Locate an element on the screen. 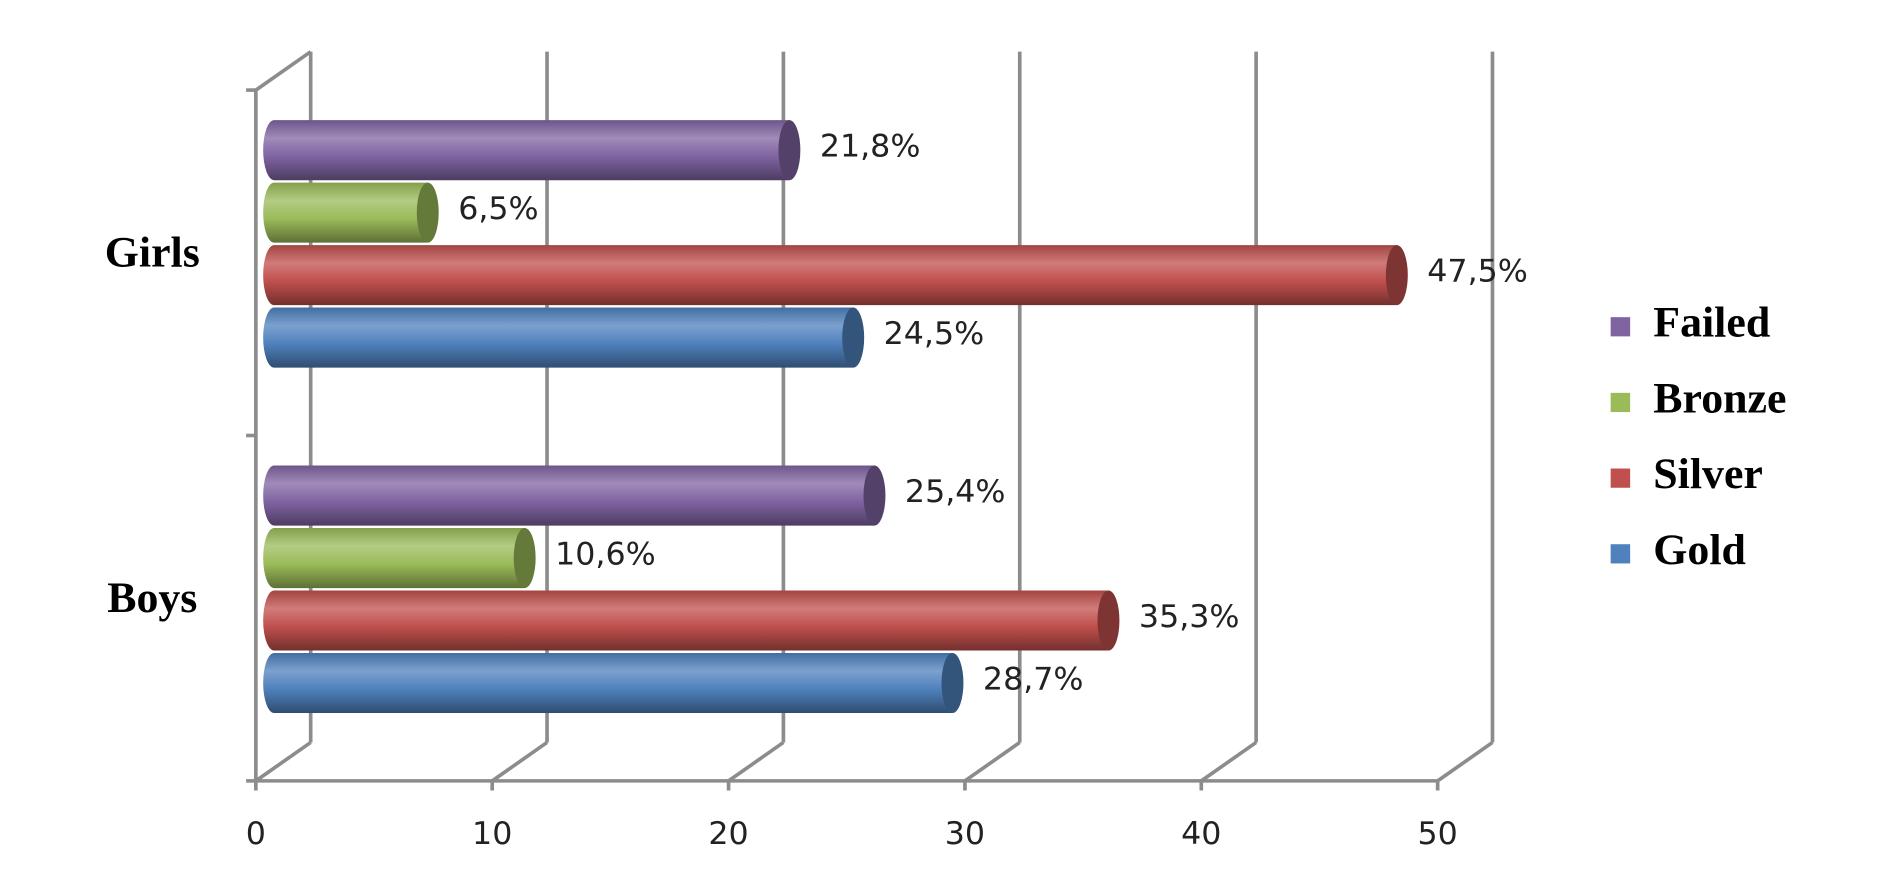  x-tick-label: 40 is located at coordinates (1201, 834).